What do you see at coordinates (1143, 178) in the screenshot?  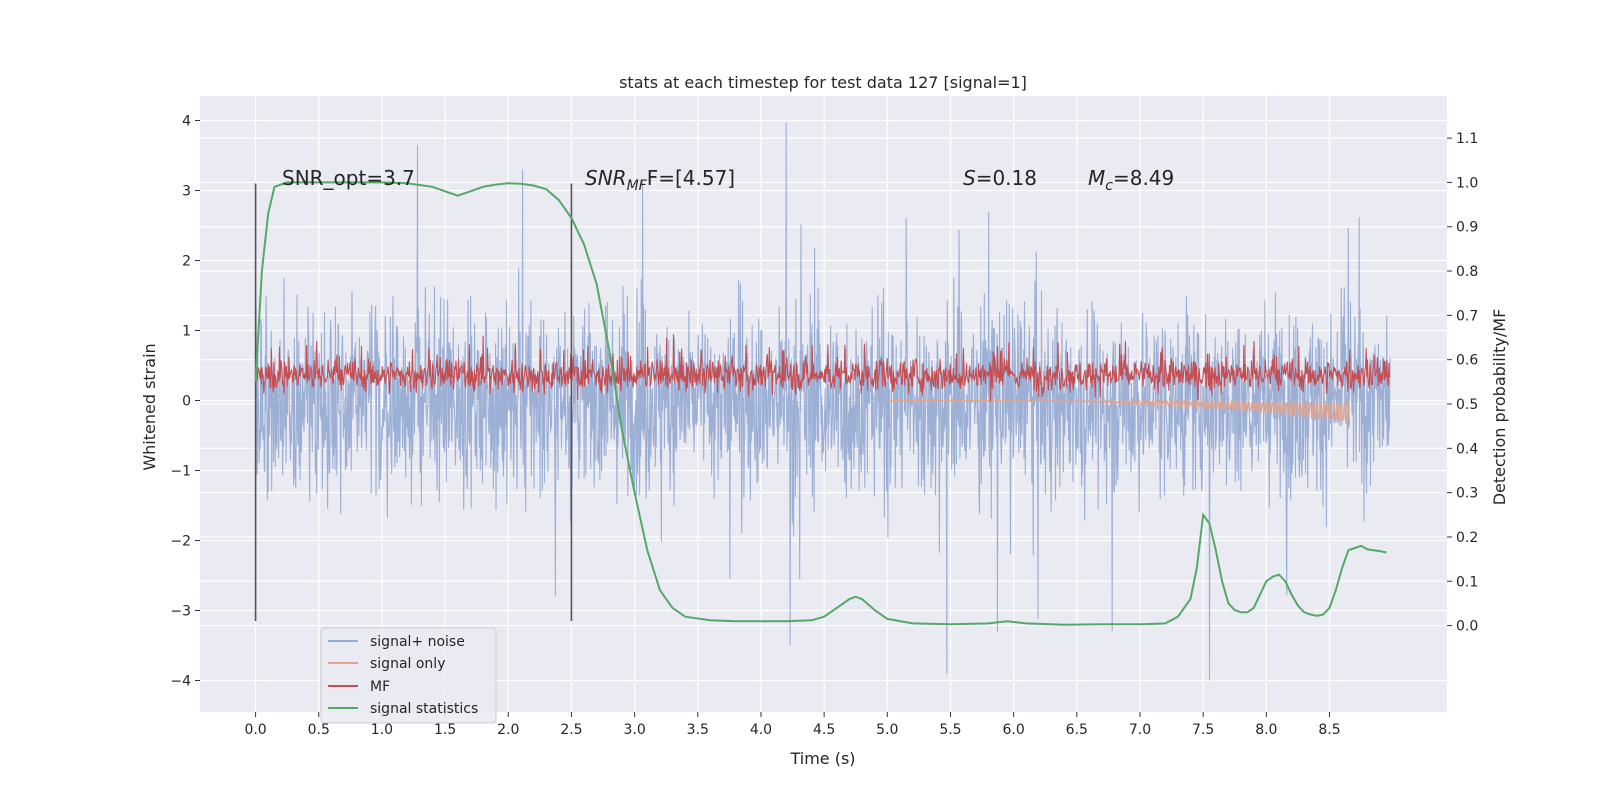 I see `mc-value: =8.49` at bounding box center [1143, 178].